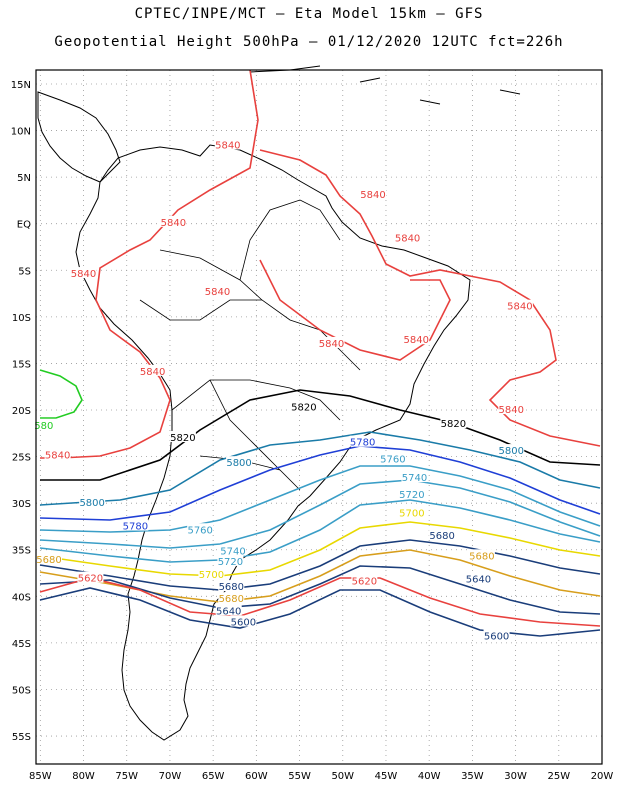 The image size is (618, 800). Describe the element at coordinates (309, 14) in the screenshot. I see `chart-title: CPTEC/INPE/MCT – Eta Model 15km – GFS` at that location.